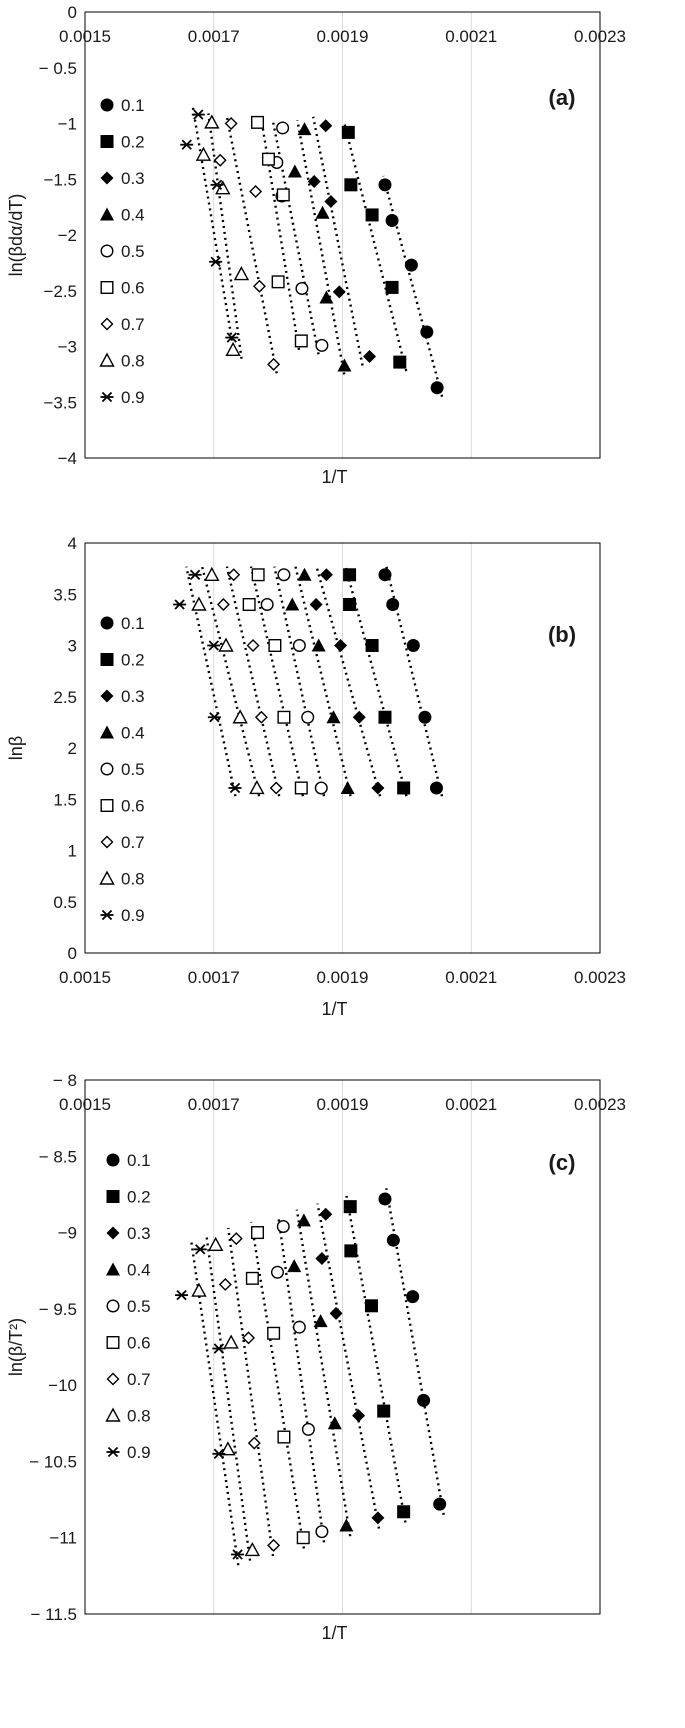 The width and height of the screenshot is (685, 1728). I want to click on y-tick-label: − 8.5, so click(58, 1156).